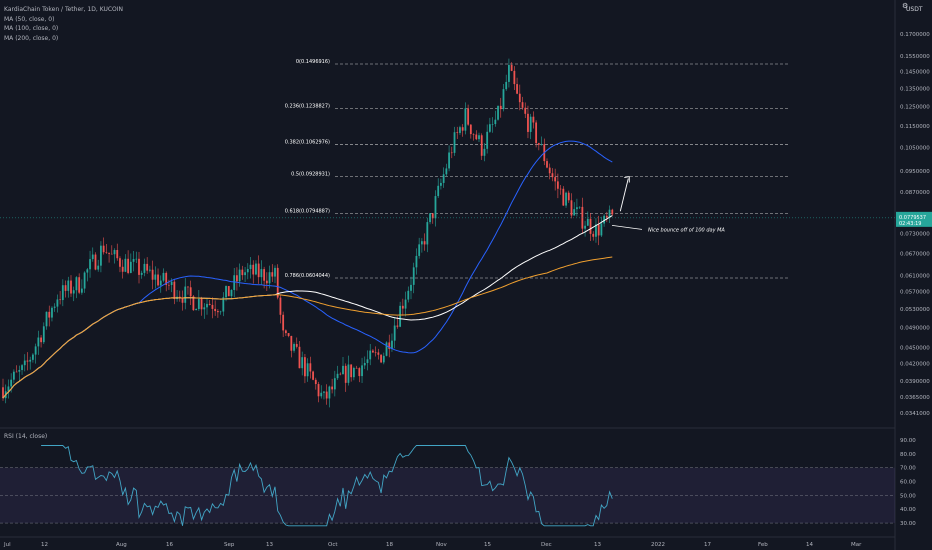 The width and height of the screenshot is (932, 550). Describe the element at coordinates (915, 365) in the screenshot. I see `y-tick-label: 0.0420000` at that location.